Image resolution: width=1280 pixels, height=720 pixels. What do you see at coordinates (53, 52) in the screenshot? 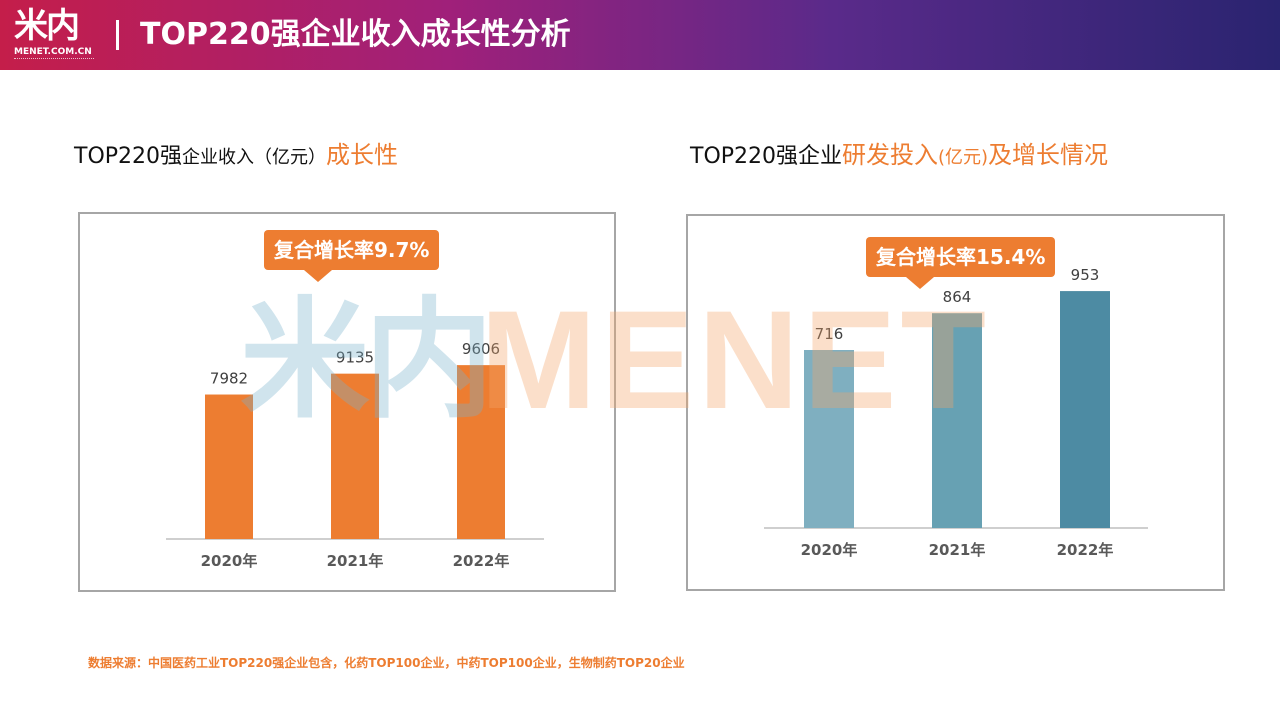
I see `logo-domain: MENET.COM.CN` at bounding box center [53, 52].